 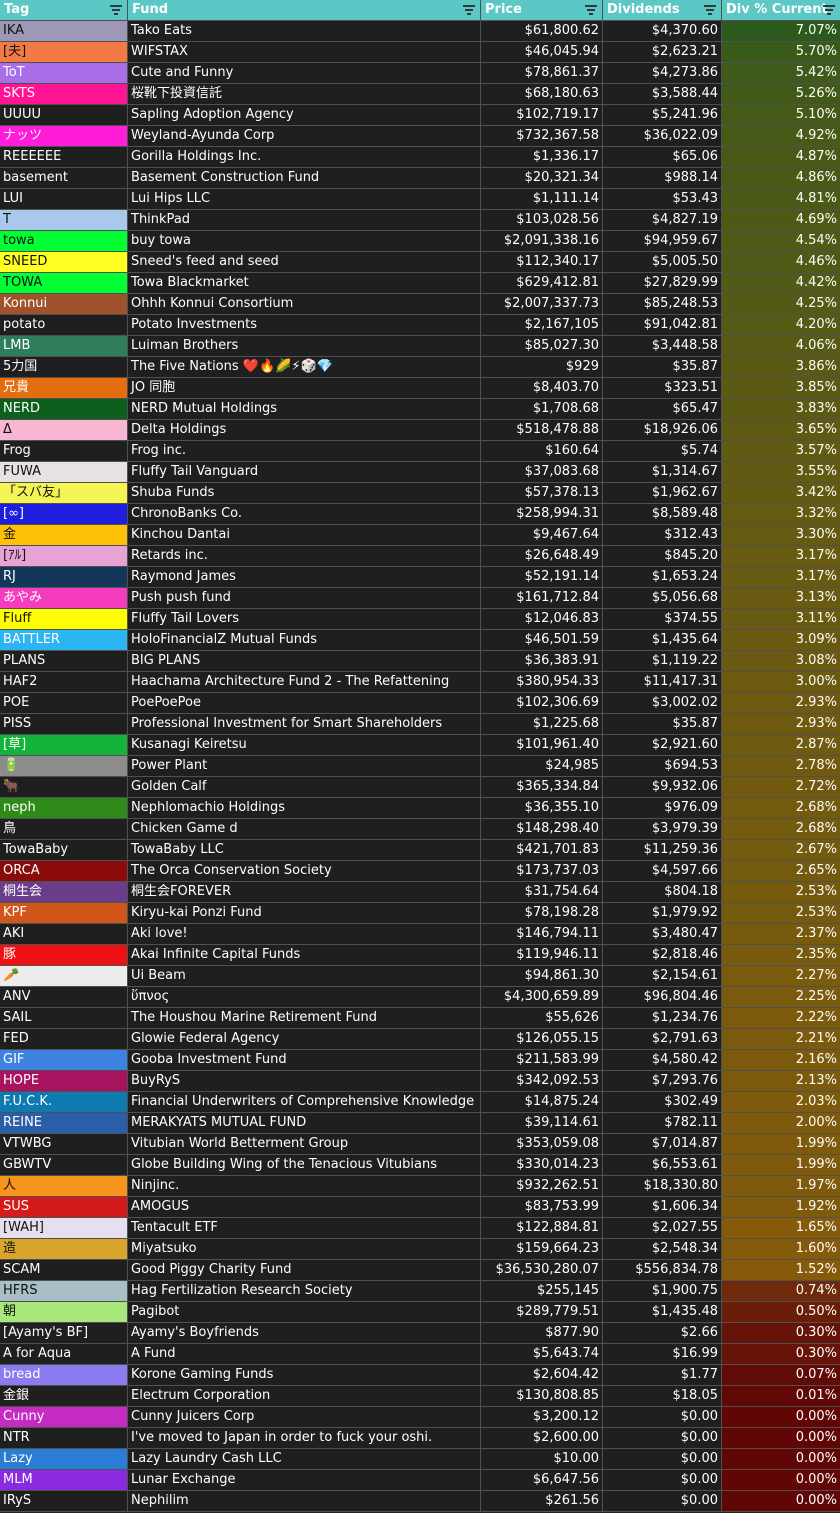 What do you see at coordinates (662, 892) in the screenshot?
I see `dividends-cell: $804.18` at bounding box center [662, 892].